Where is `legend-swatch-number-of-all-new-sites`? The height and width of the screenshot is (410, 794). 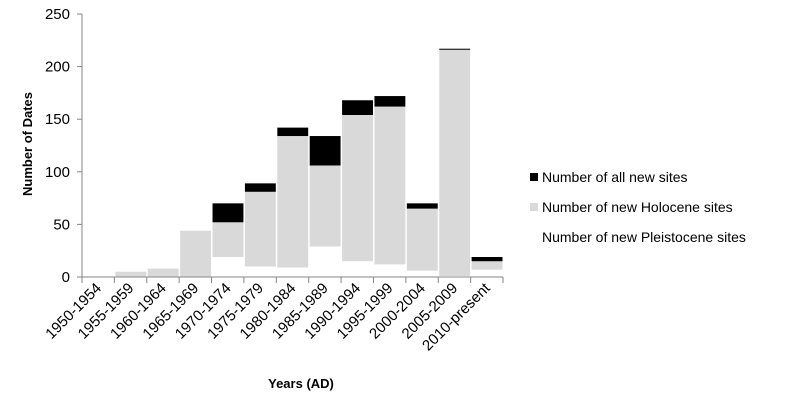
legend-swatch-number-of-all-new-sites is located at coordinates (534, 177).